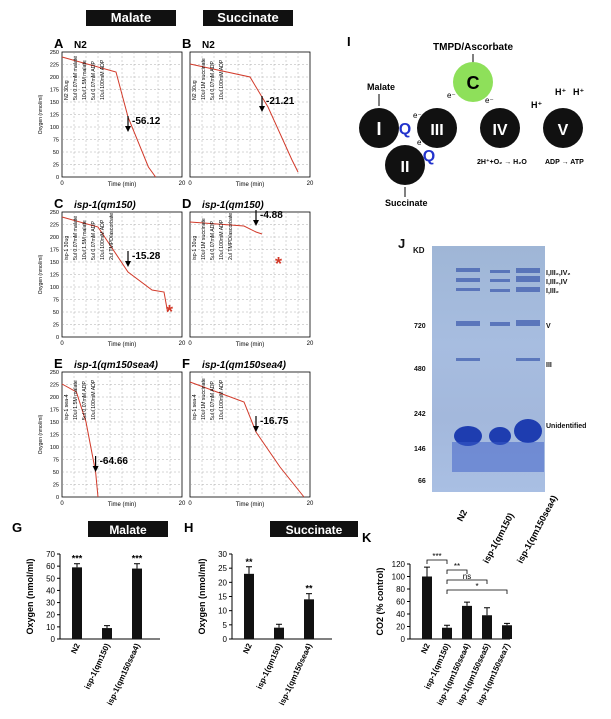 Image resolution: width=611 pixels, height=719 pixels. Describe the element at coordinates (249, 562) in the screenshot. I see `significance-label: **` at that location.